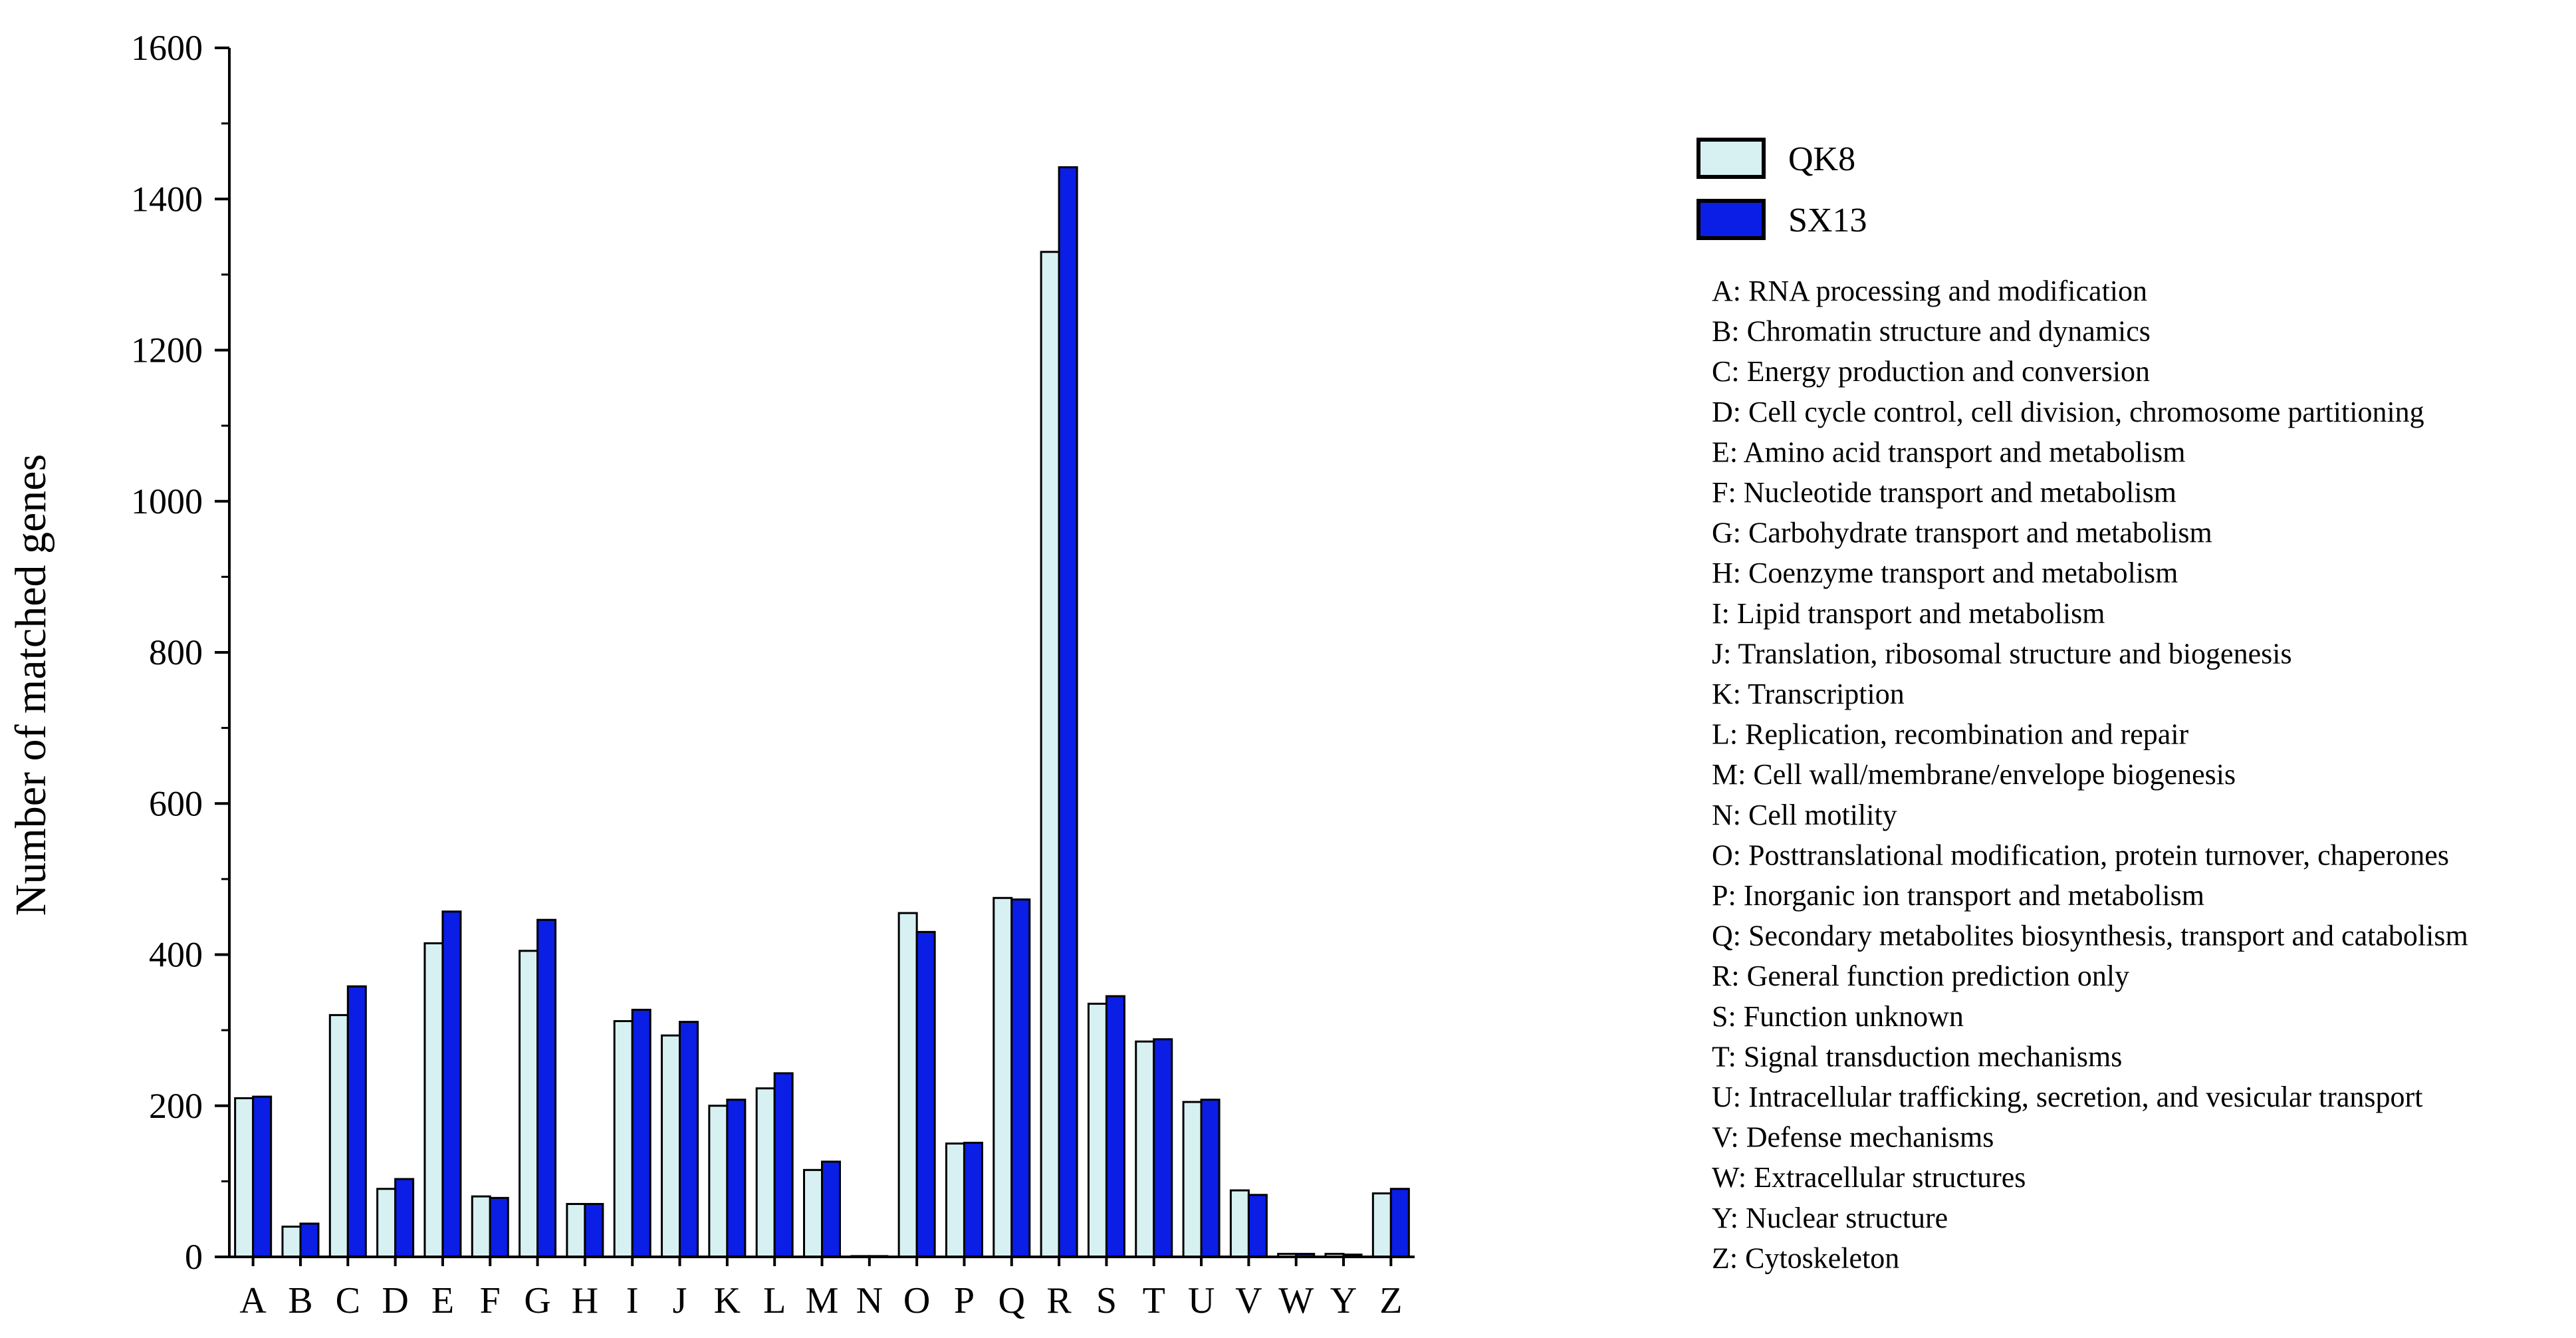 The width and height of the screenshot is (2576, 1338). What do you see at coordinates (176, 652) in the screenshot?
I see `y-tick-label-800: 800` at bounding box center [176, 652].